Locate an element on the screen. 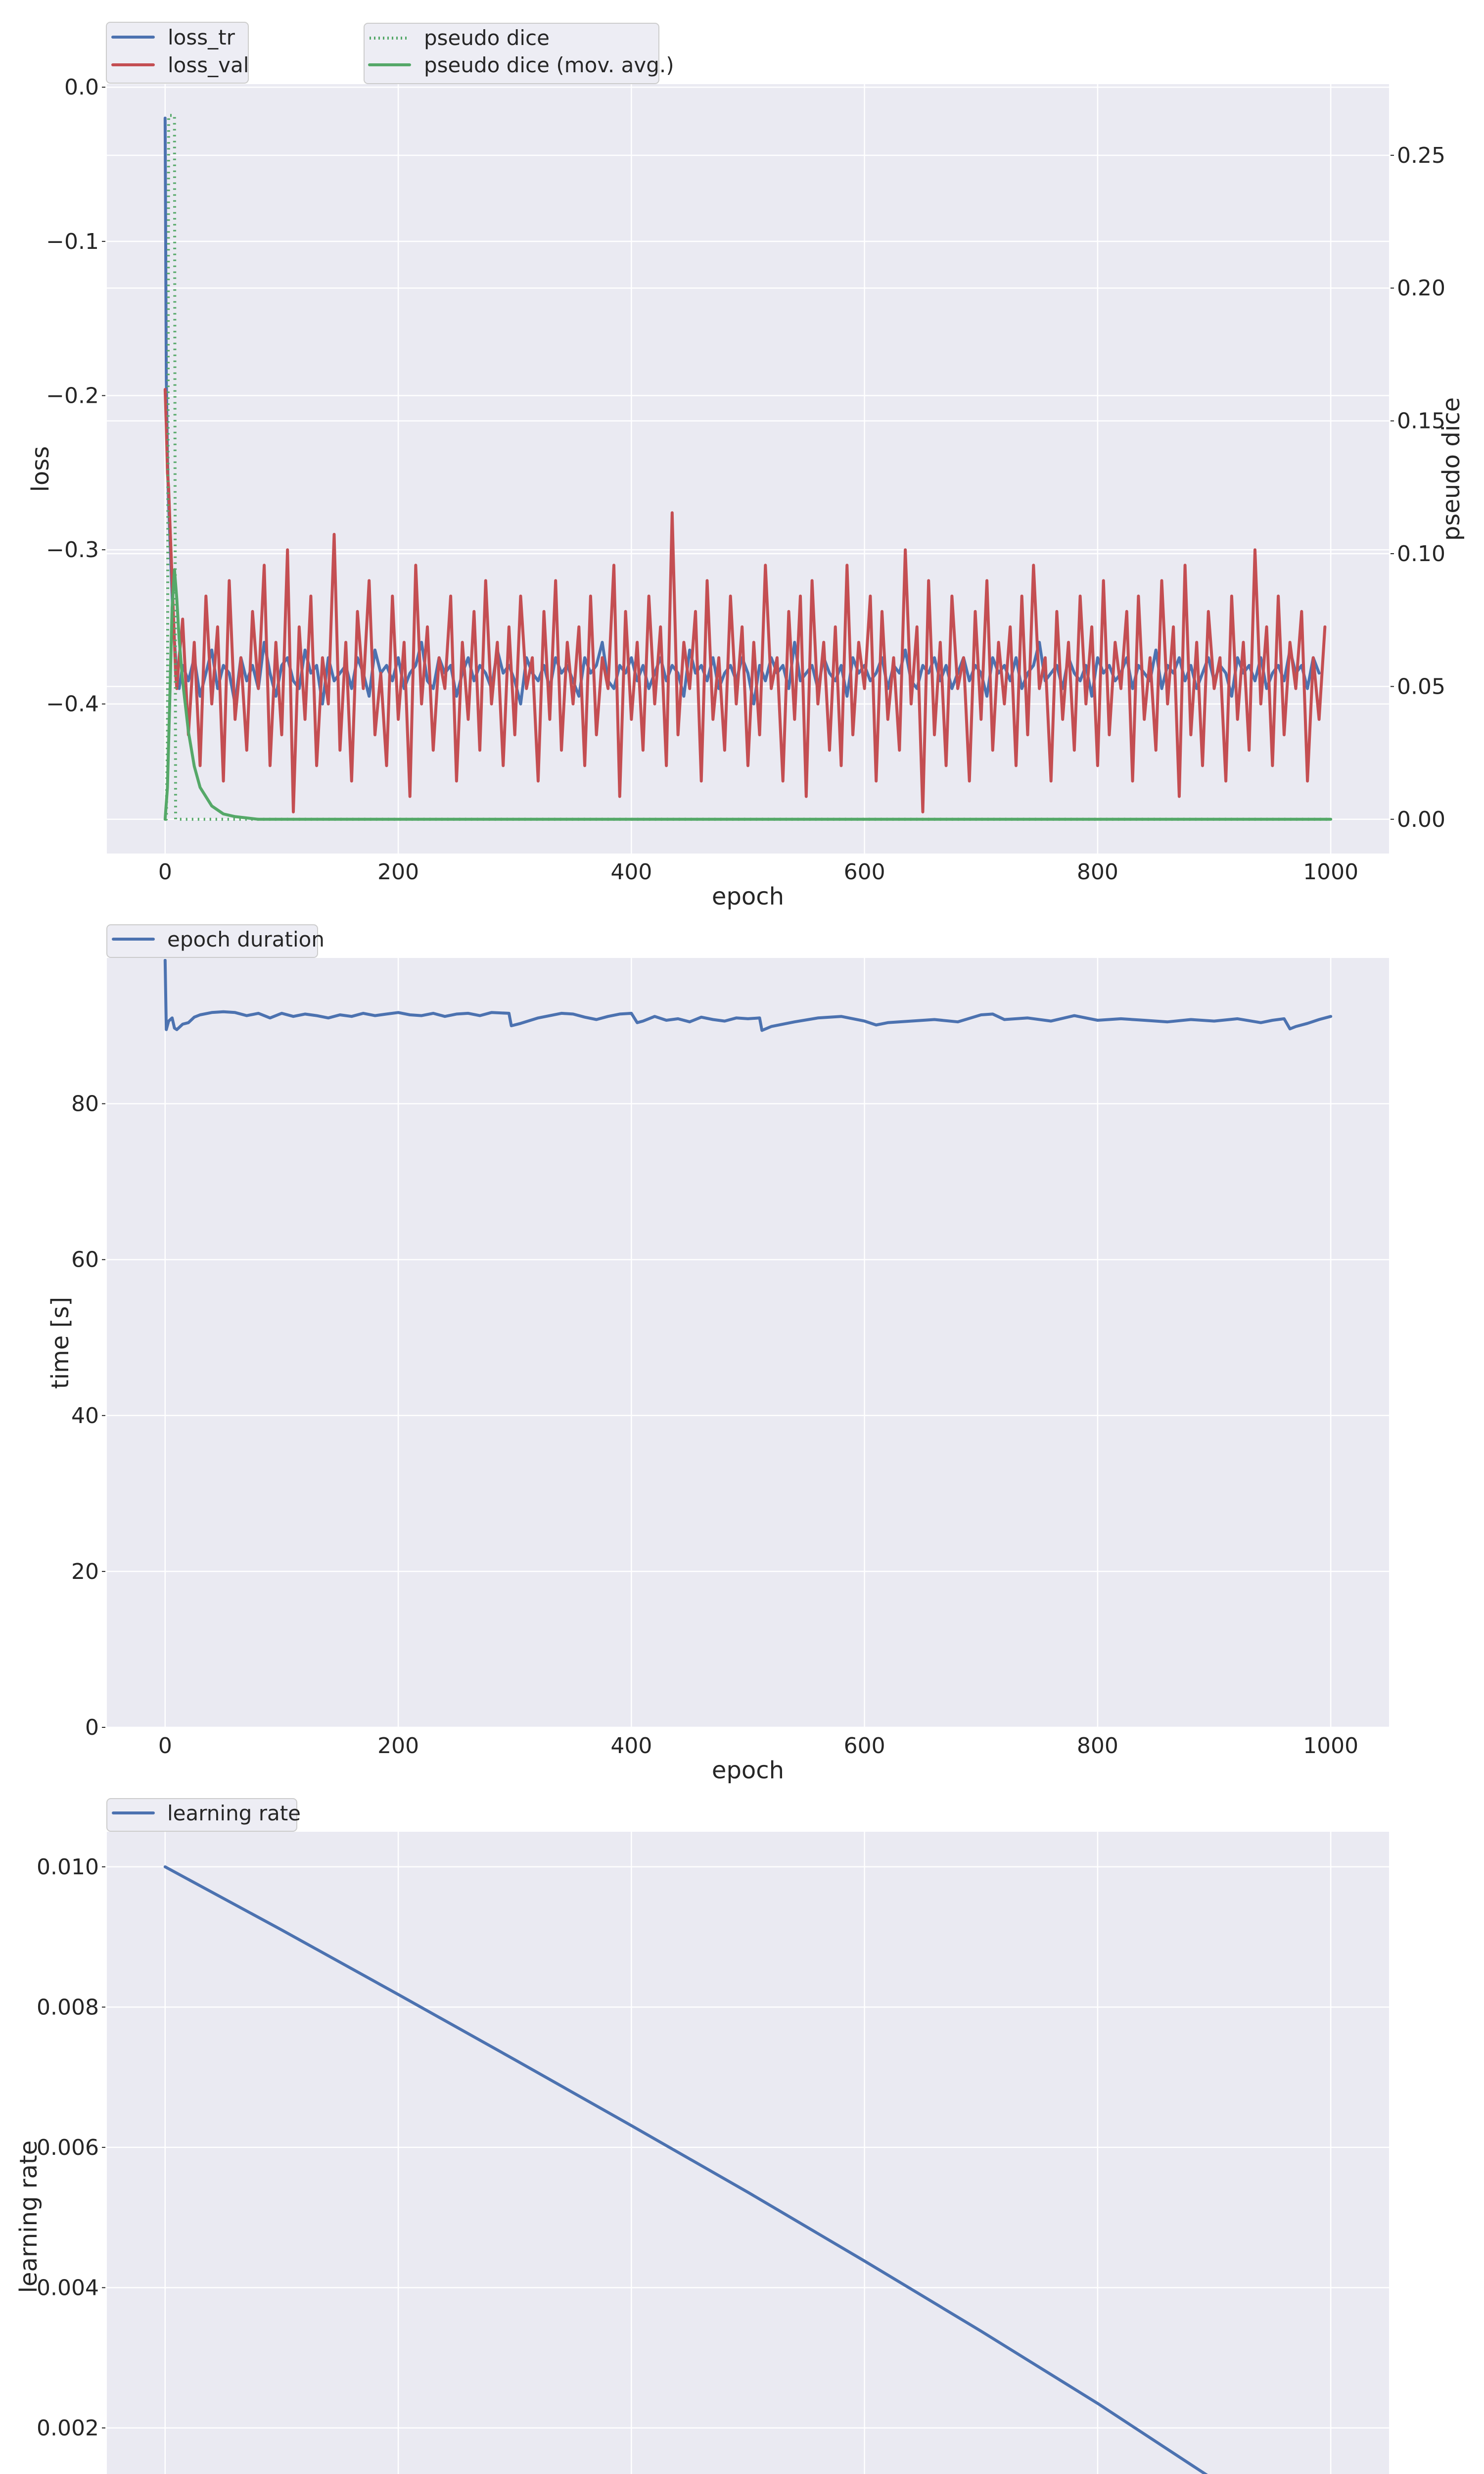 The width and height of the screenshot is (1484, 2474). y-tick-label: 80 is located at coordinates (85, 1105).